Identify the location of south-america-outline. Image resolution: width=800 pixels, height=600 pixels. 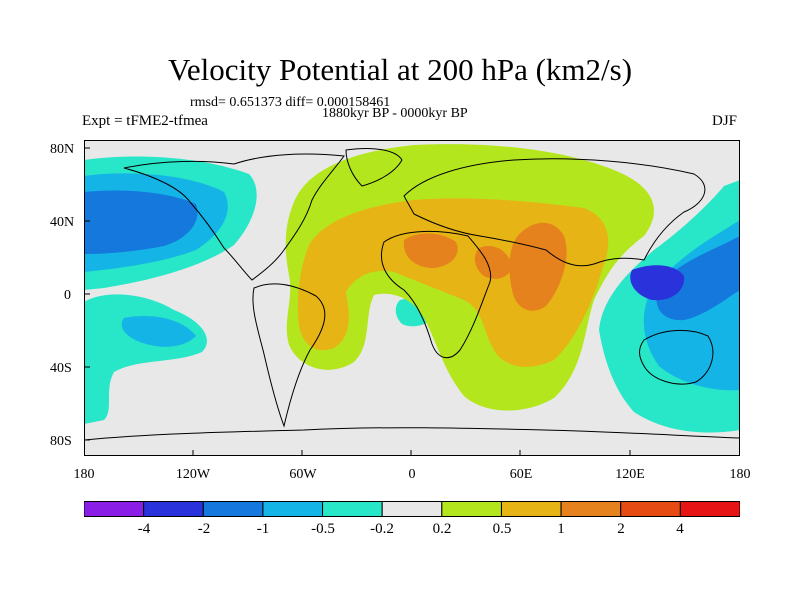
(289, 355).